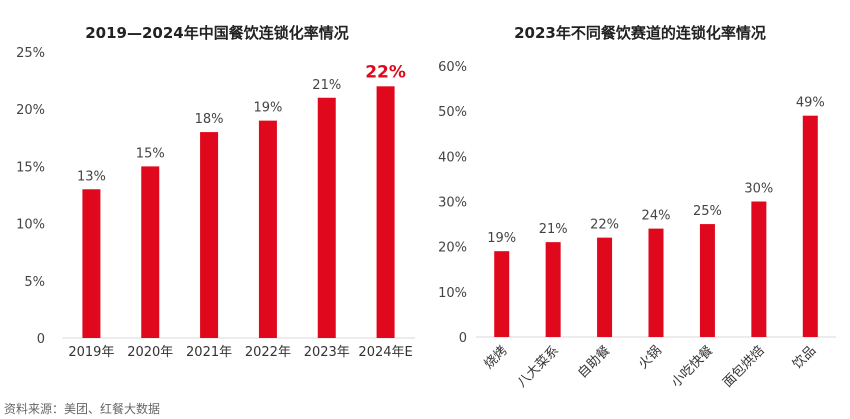  I want to click on chart1-ytick-label: 0, so click(463, 338).